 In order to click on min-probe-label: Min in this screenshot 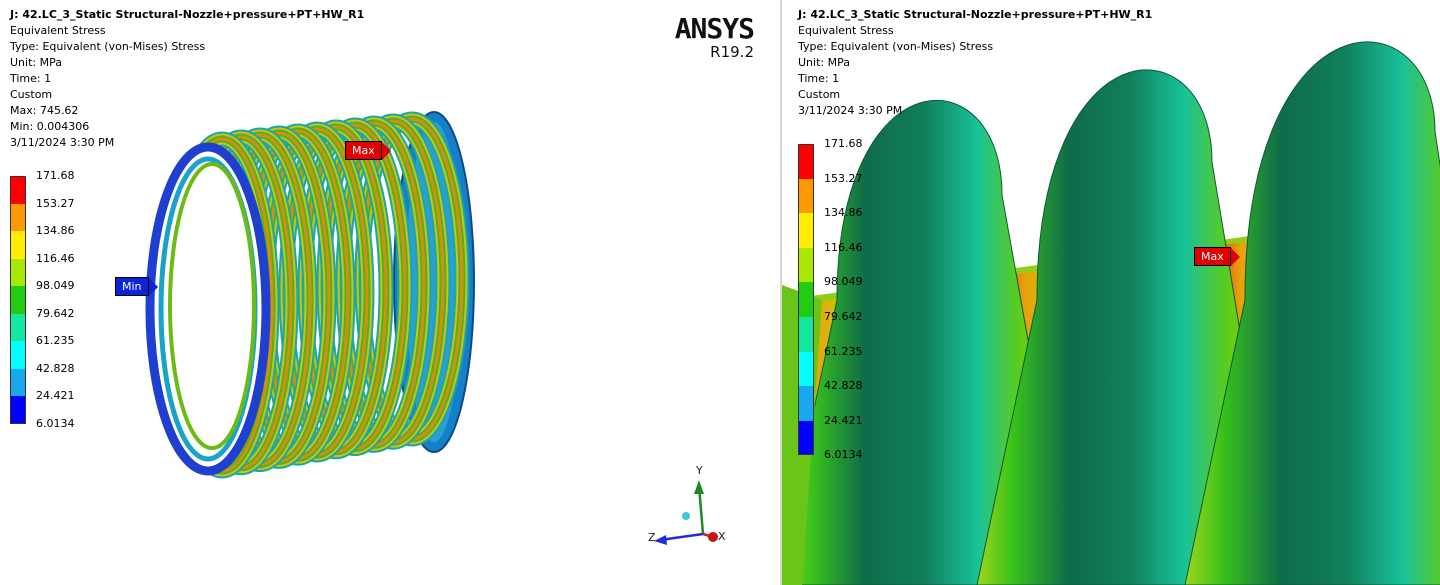, I will do `click(132, 286)`.